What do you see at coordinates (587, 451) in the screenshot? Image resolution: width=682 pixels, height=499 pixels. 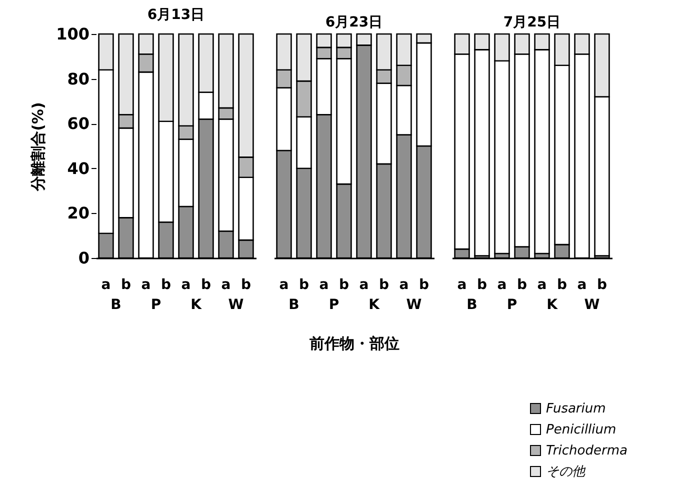 I see `legend-label: Trichoderma` at bounding box center [587, 451].